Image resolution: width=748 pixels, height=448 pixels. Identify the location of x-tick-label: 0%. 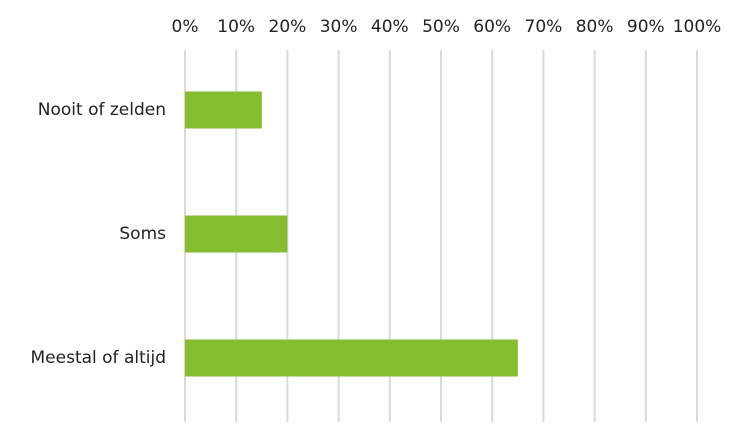
(185, 27).